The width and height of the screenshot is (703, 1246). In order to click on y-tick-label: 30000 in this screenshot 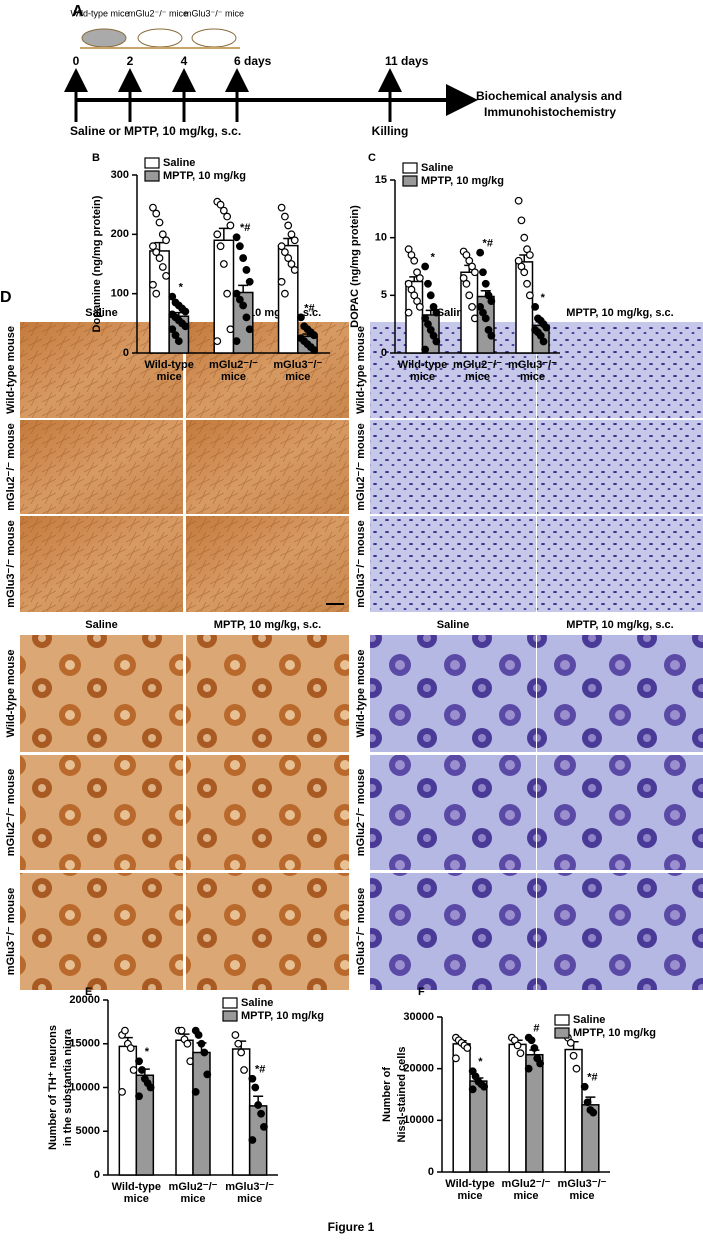, I will do `click(418, 1017)`.